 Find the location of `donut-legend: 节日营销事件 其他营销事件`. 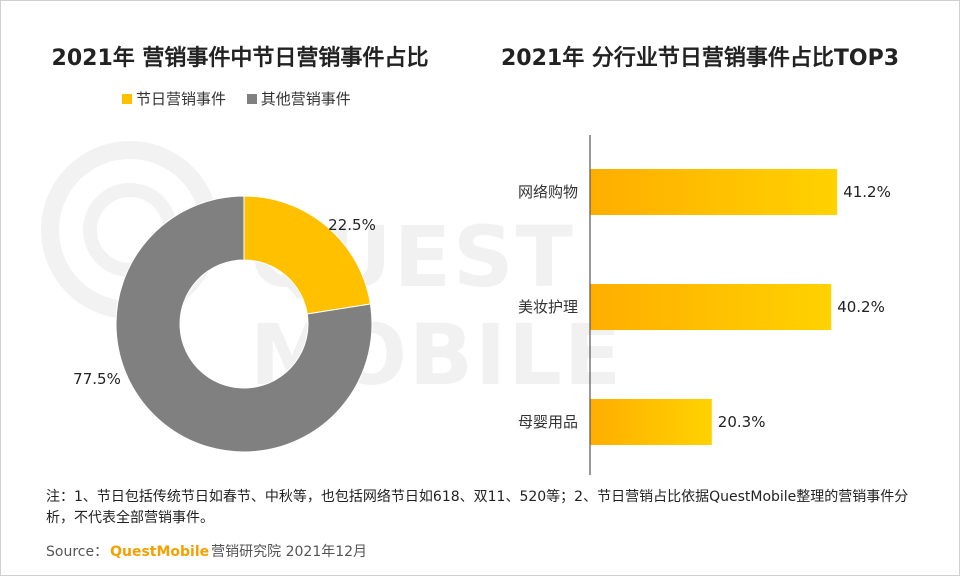

donut-legend: 节日营销事件 其他营销事件 is located at coordinates (244, 98).